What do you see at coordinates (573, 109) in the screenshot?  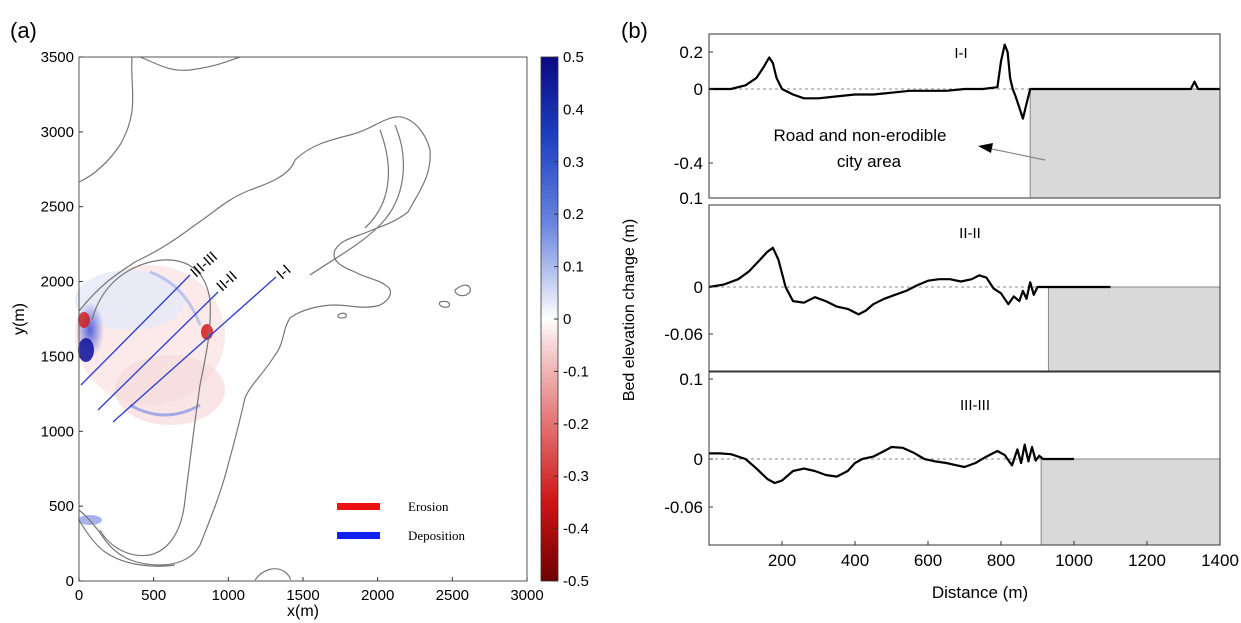 I see `colorbar-tick-label: 0.4` at bounding box center [573, 109].